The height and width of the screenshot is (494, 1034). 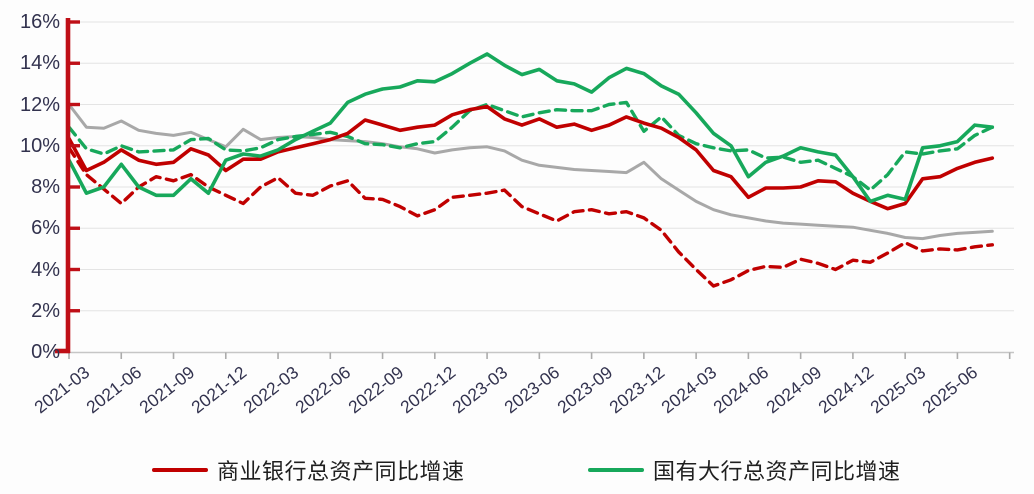 I want to click on y-axis-label: 2%, so click(x=45, y=310).